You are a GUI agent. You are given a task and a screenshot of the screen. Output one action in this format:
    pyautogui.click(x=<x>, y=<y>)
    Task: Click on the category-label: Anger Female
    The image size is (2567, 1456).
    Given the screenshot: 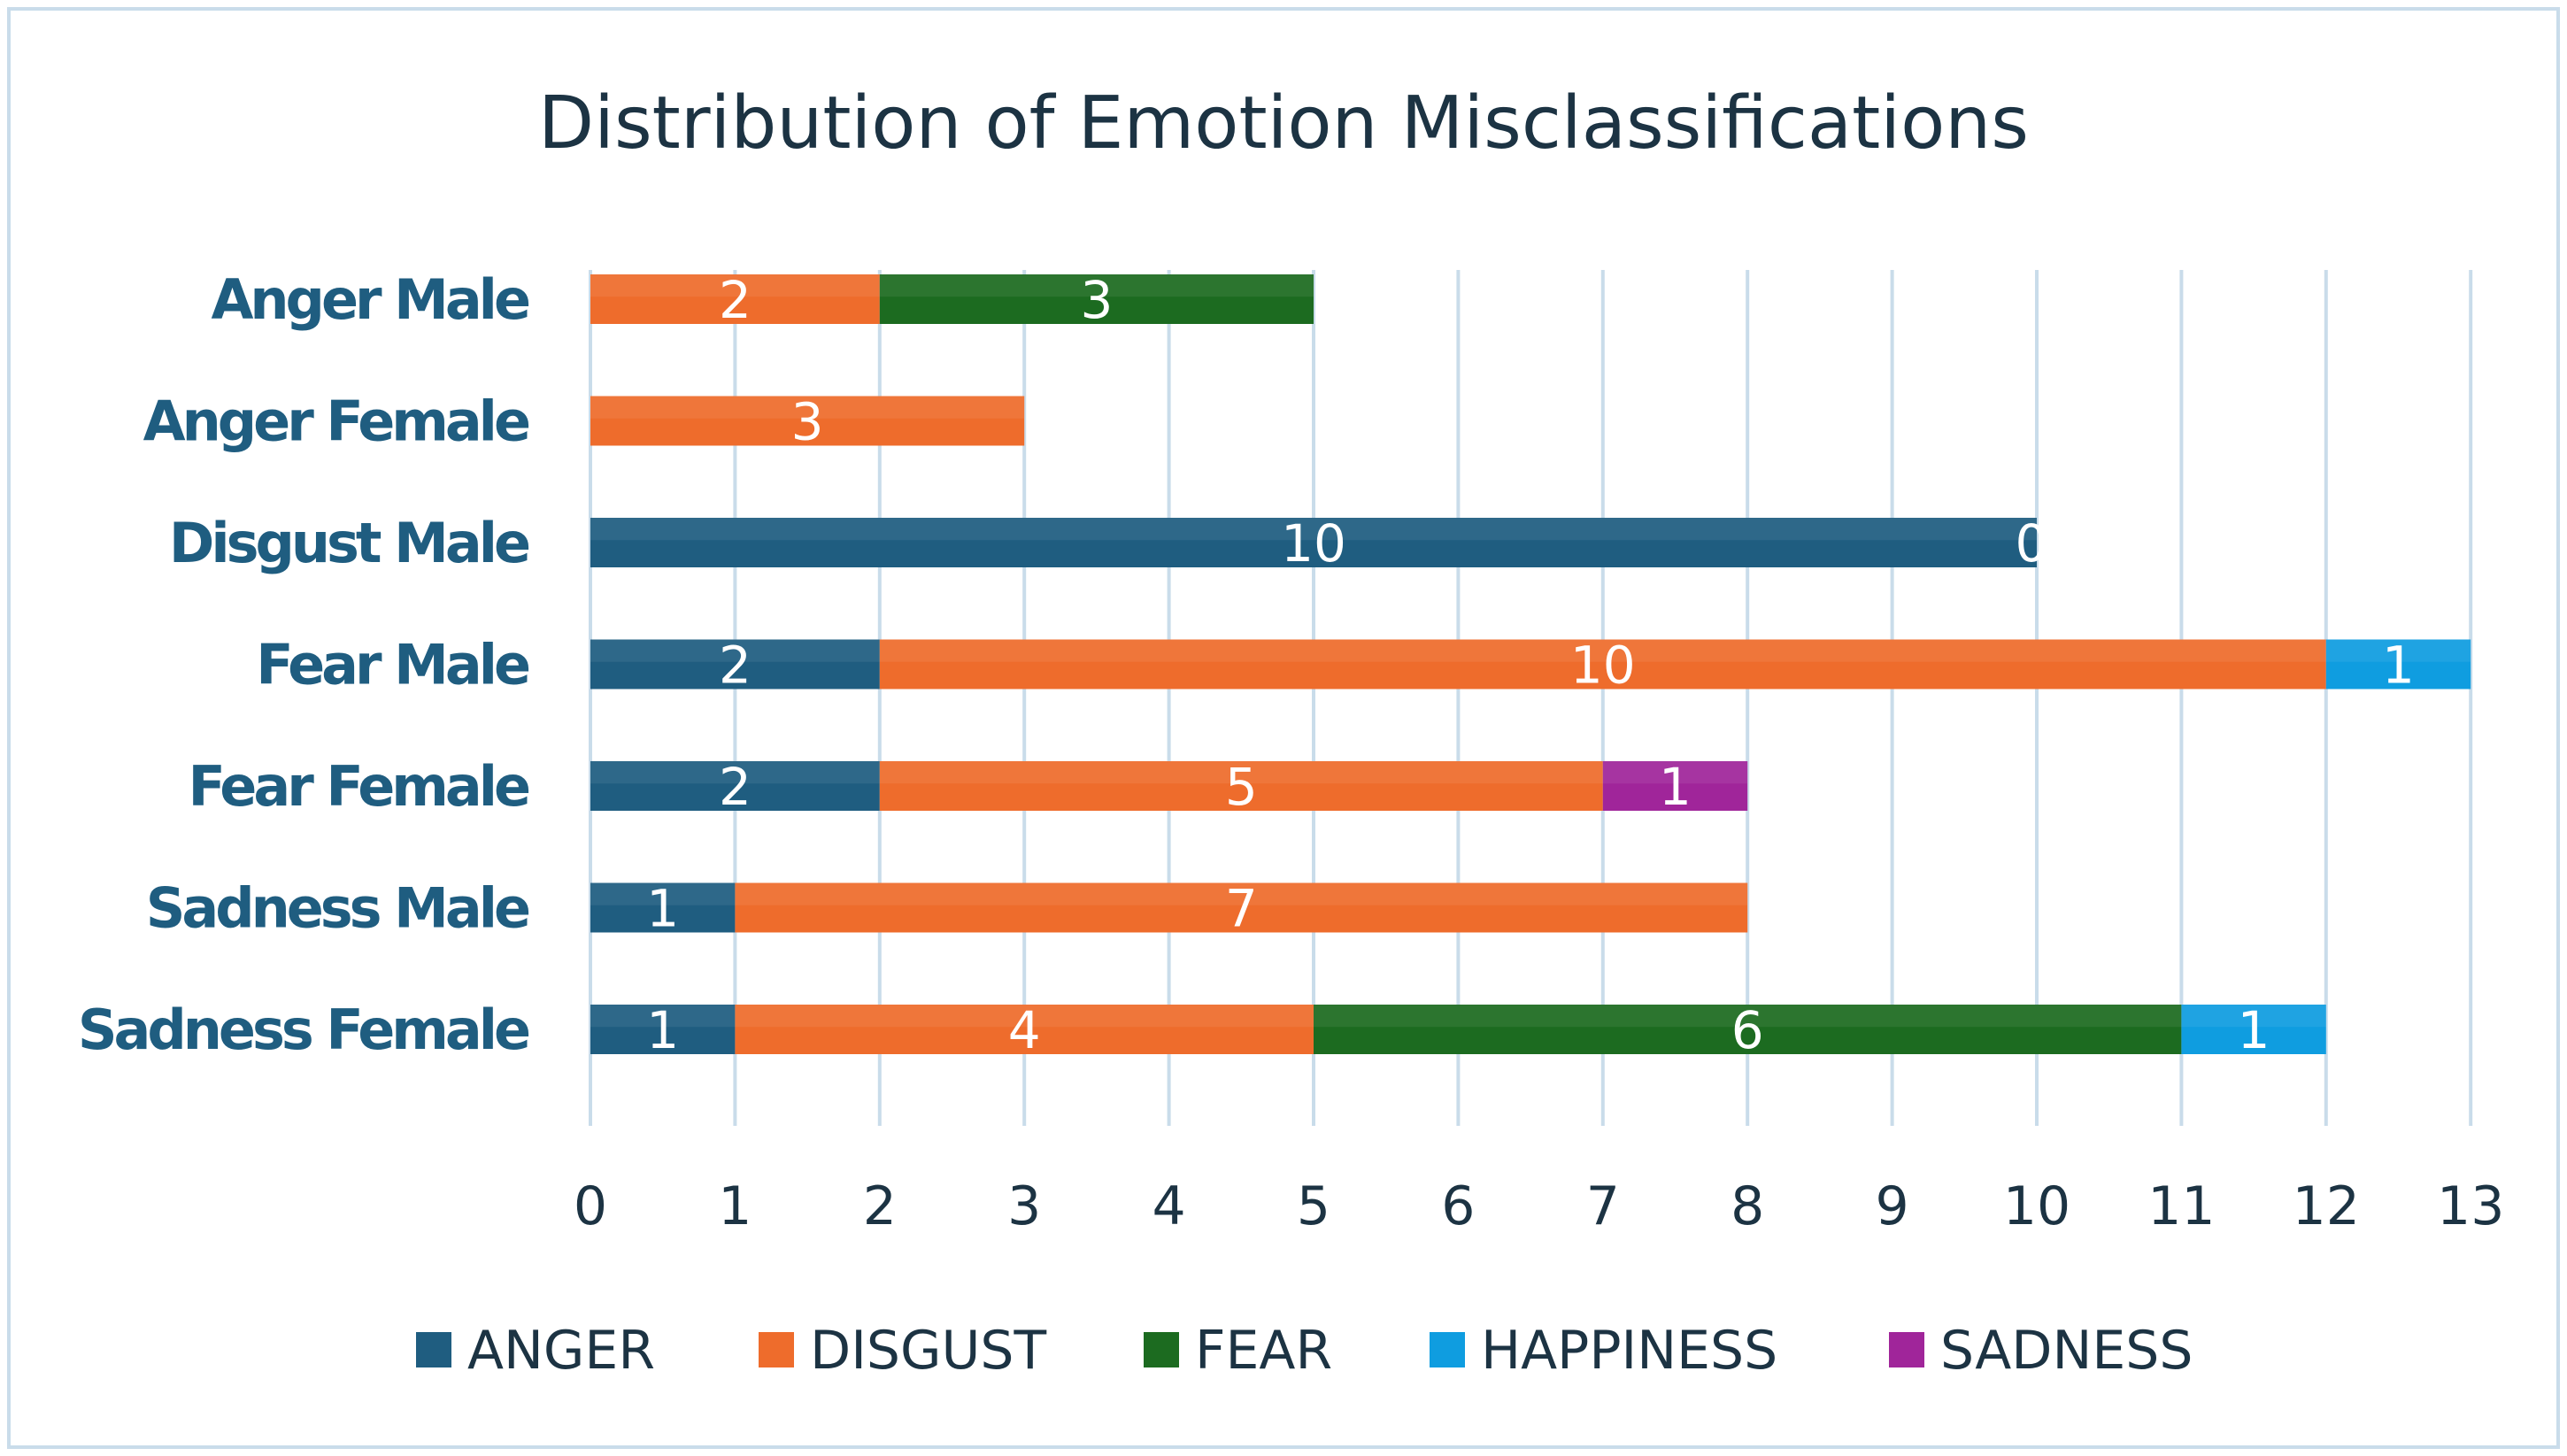 What is the action you would take?
    pyautogui.click(x=336, y=421)
    